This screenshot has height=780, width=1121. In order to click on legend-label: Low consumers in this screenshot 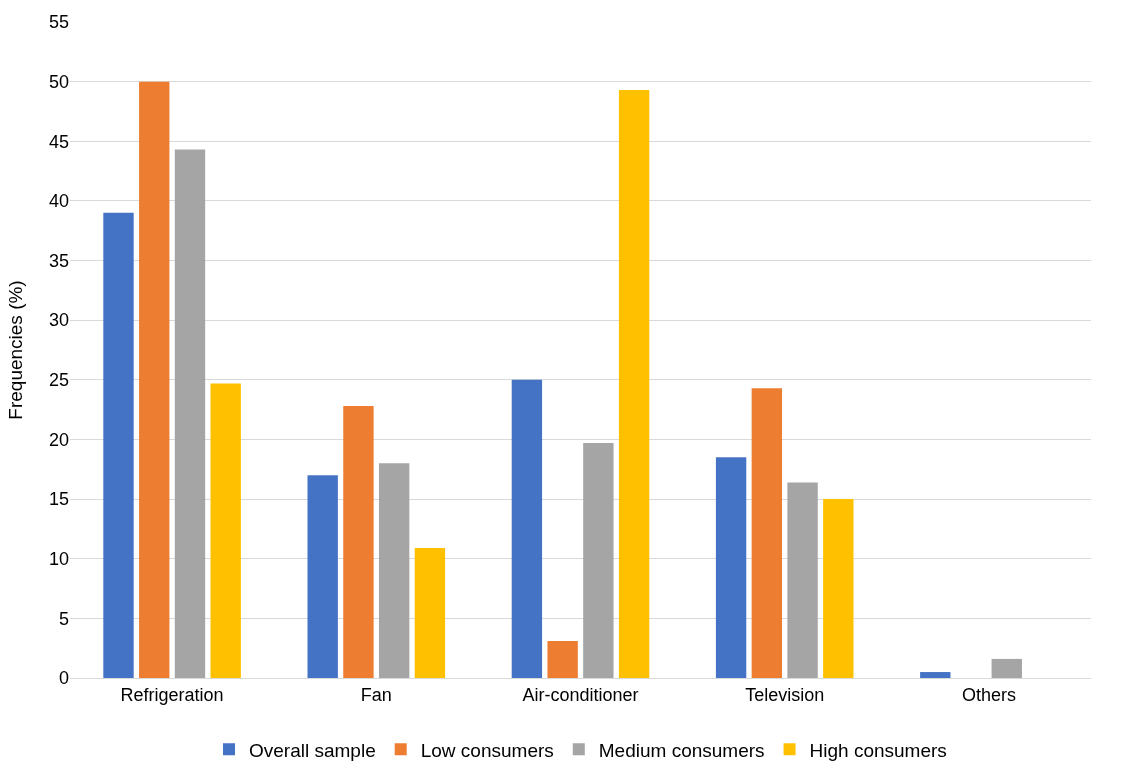, I will do `click(487, 750)`.